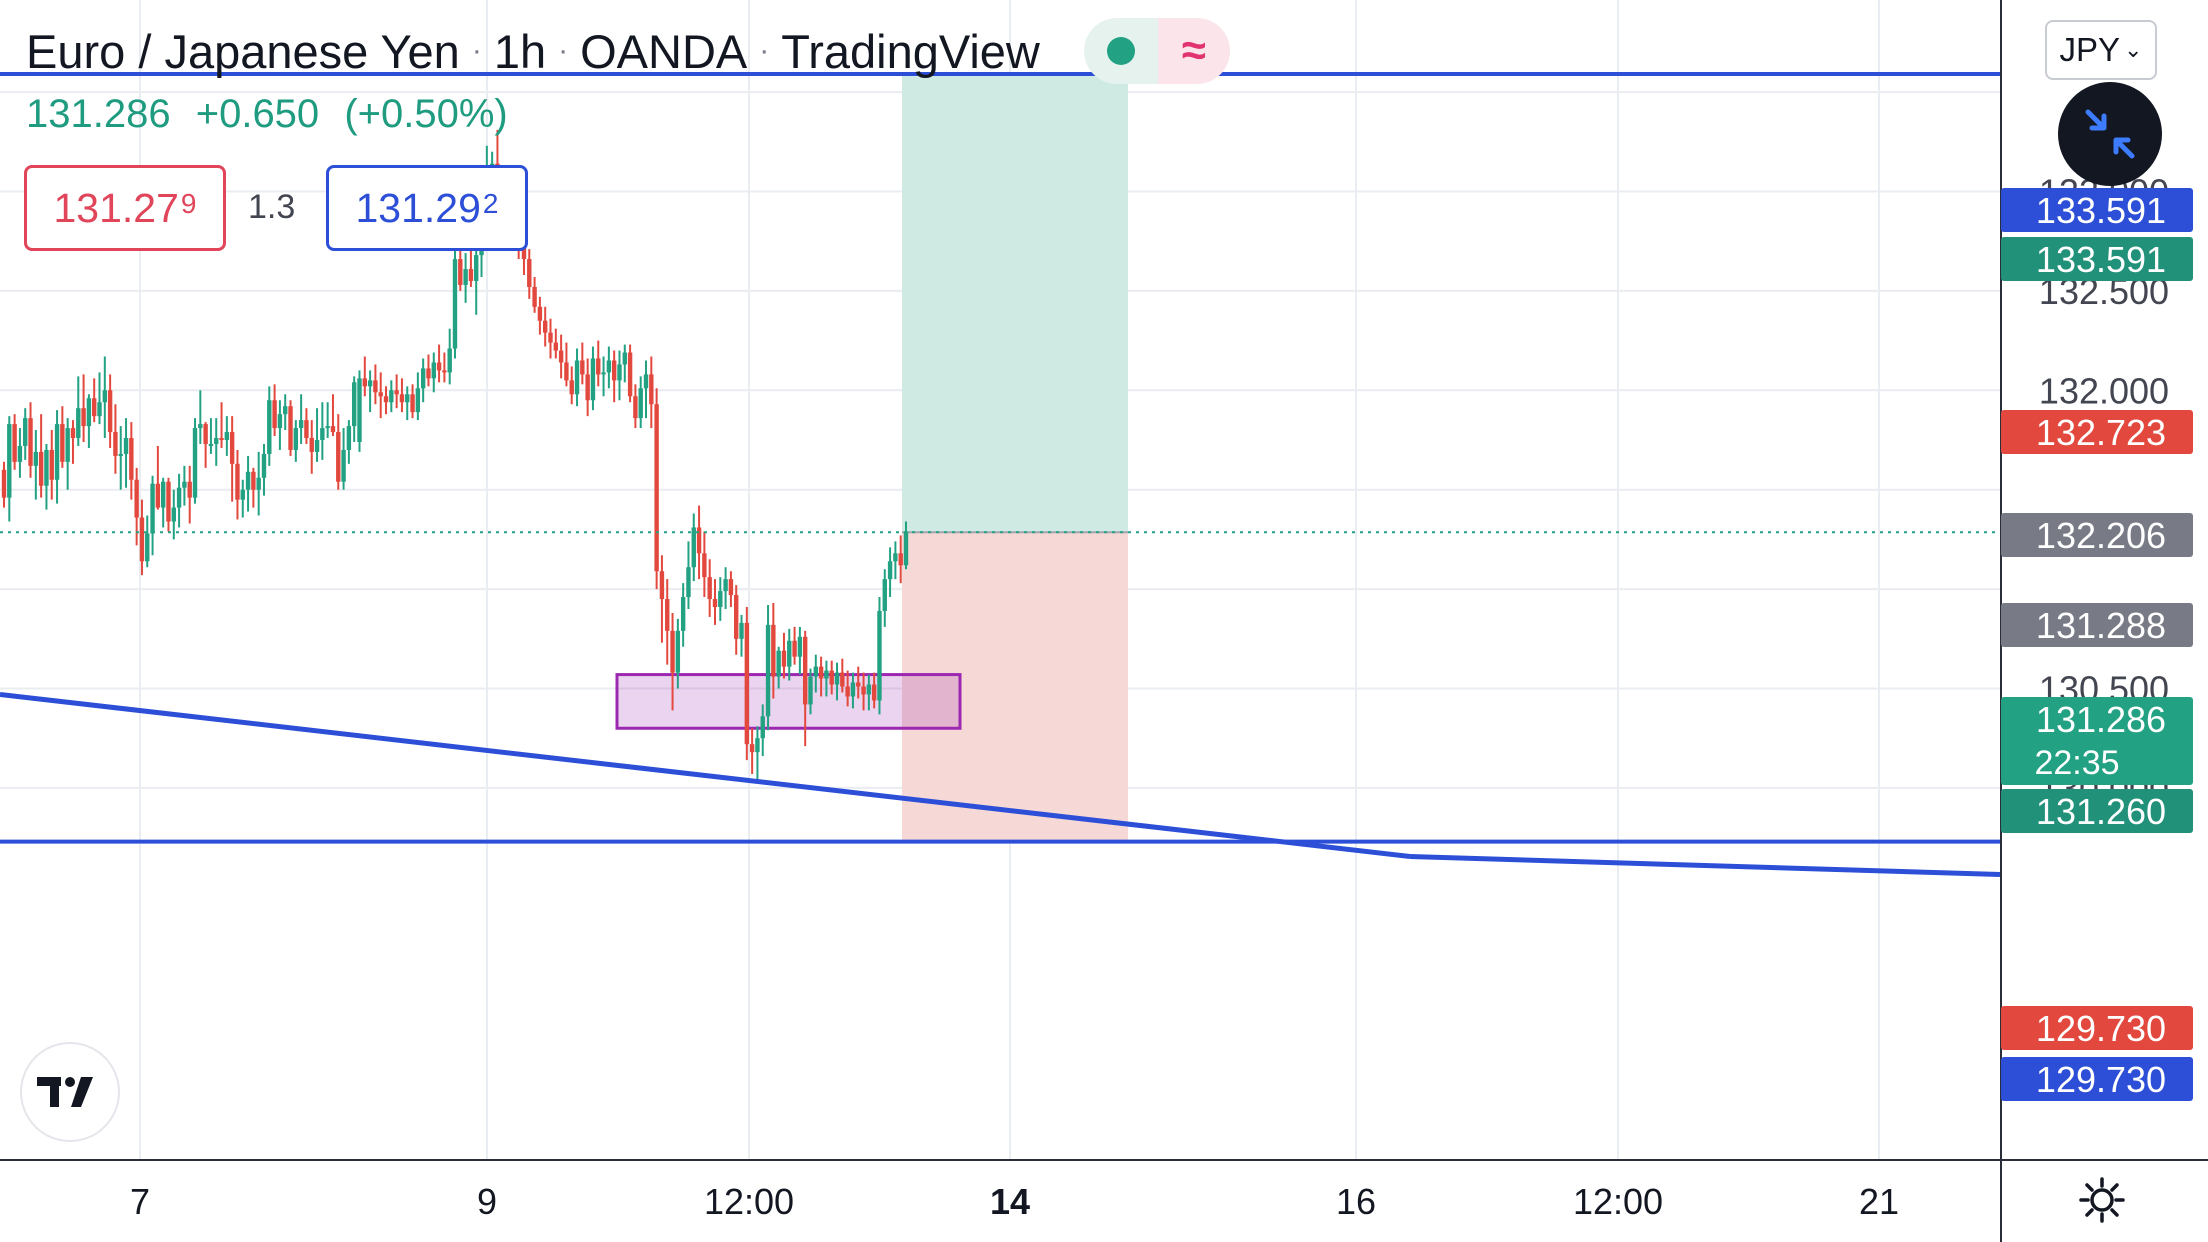 This screenshot has height=1242, width=2208. Describe the element at coordinates (2102, 1200) in the screenshot. I see `gear-icon` at that location.